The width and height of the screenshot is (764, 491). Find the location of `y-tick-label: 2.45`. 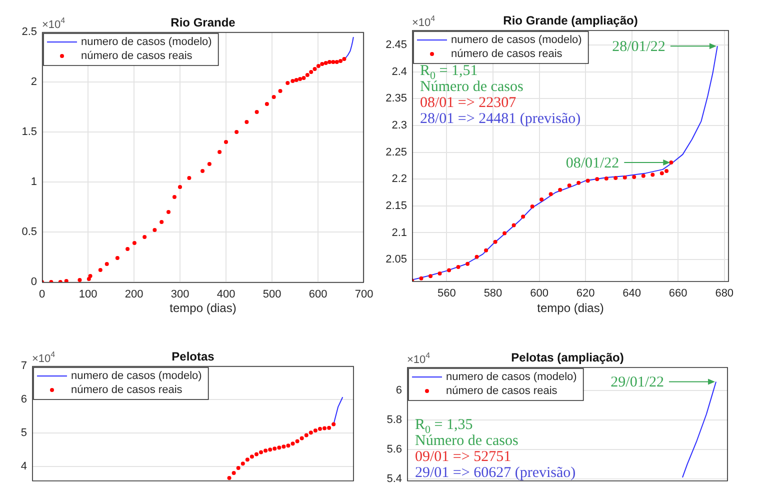

y-tick-label: 2.45 is located at coordinates (396, 45).